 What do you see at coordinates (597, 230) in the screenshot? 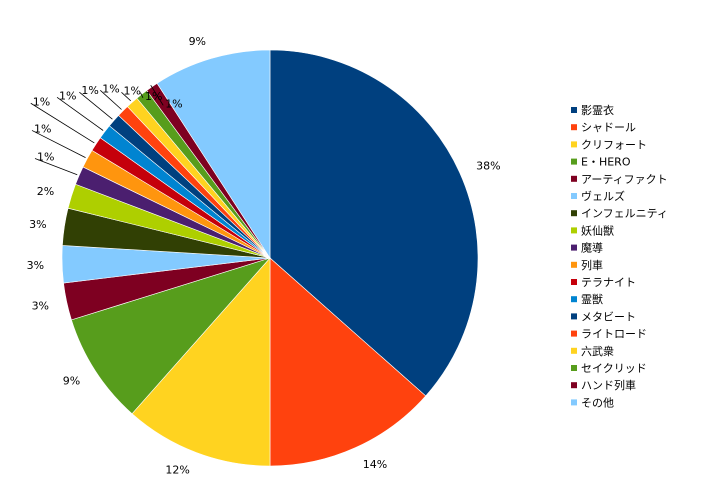
I see `legend-label-7: 妖仙獣` at bounding box center [597, 230].